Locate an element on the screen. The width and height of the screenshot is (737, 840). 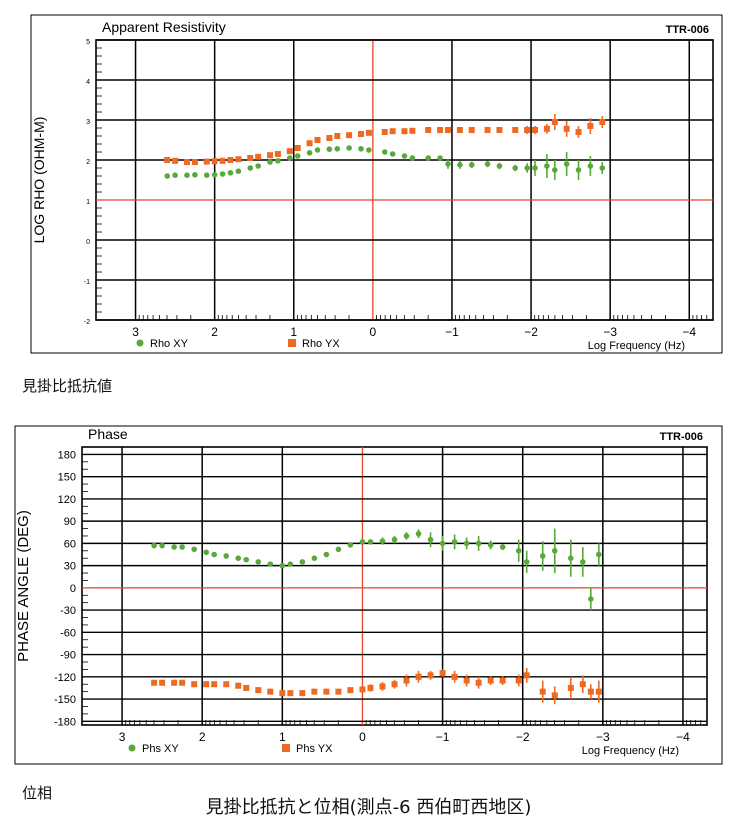
rho-y-tick-label: 4 is located at coordinates (88, 82).